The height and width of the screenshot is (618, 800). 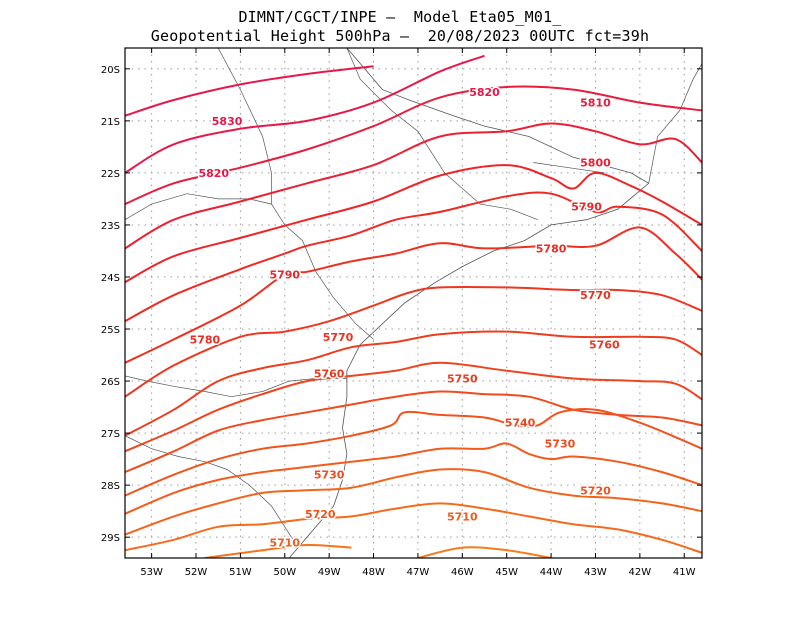 I want to click on y-tick-label: 28S, so click(x=110, y=486).